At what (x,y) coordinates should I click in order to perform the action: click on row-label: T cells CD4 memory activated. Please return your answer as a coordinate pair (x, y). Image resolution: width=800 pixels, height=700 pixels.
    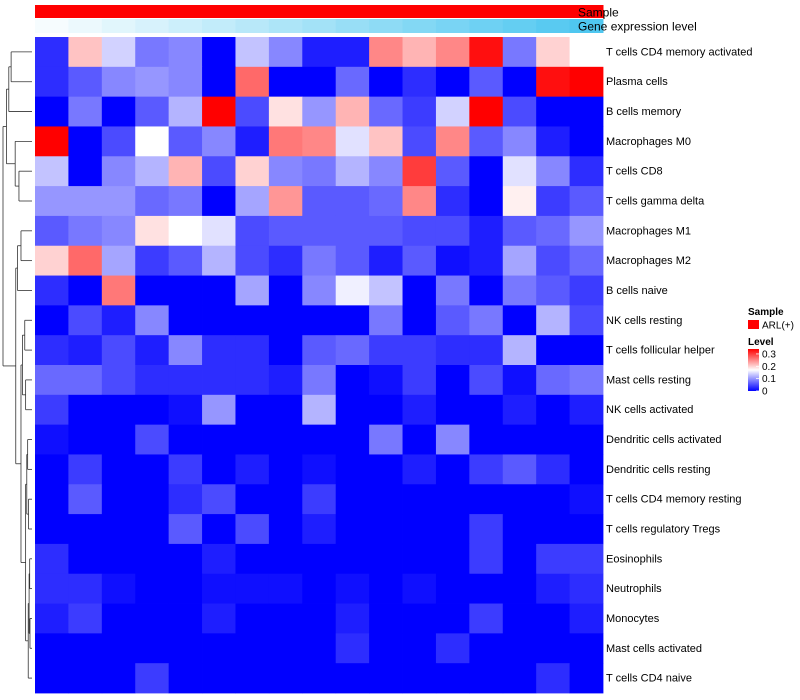
    Looking at the image, I should click on (679, 52).